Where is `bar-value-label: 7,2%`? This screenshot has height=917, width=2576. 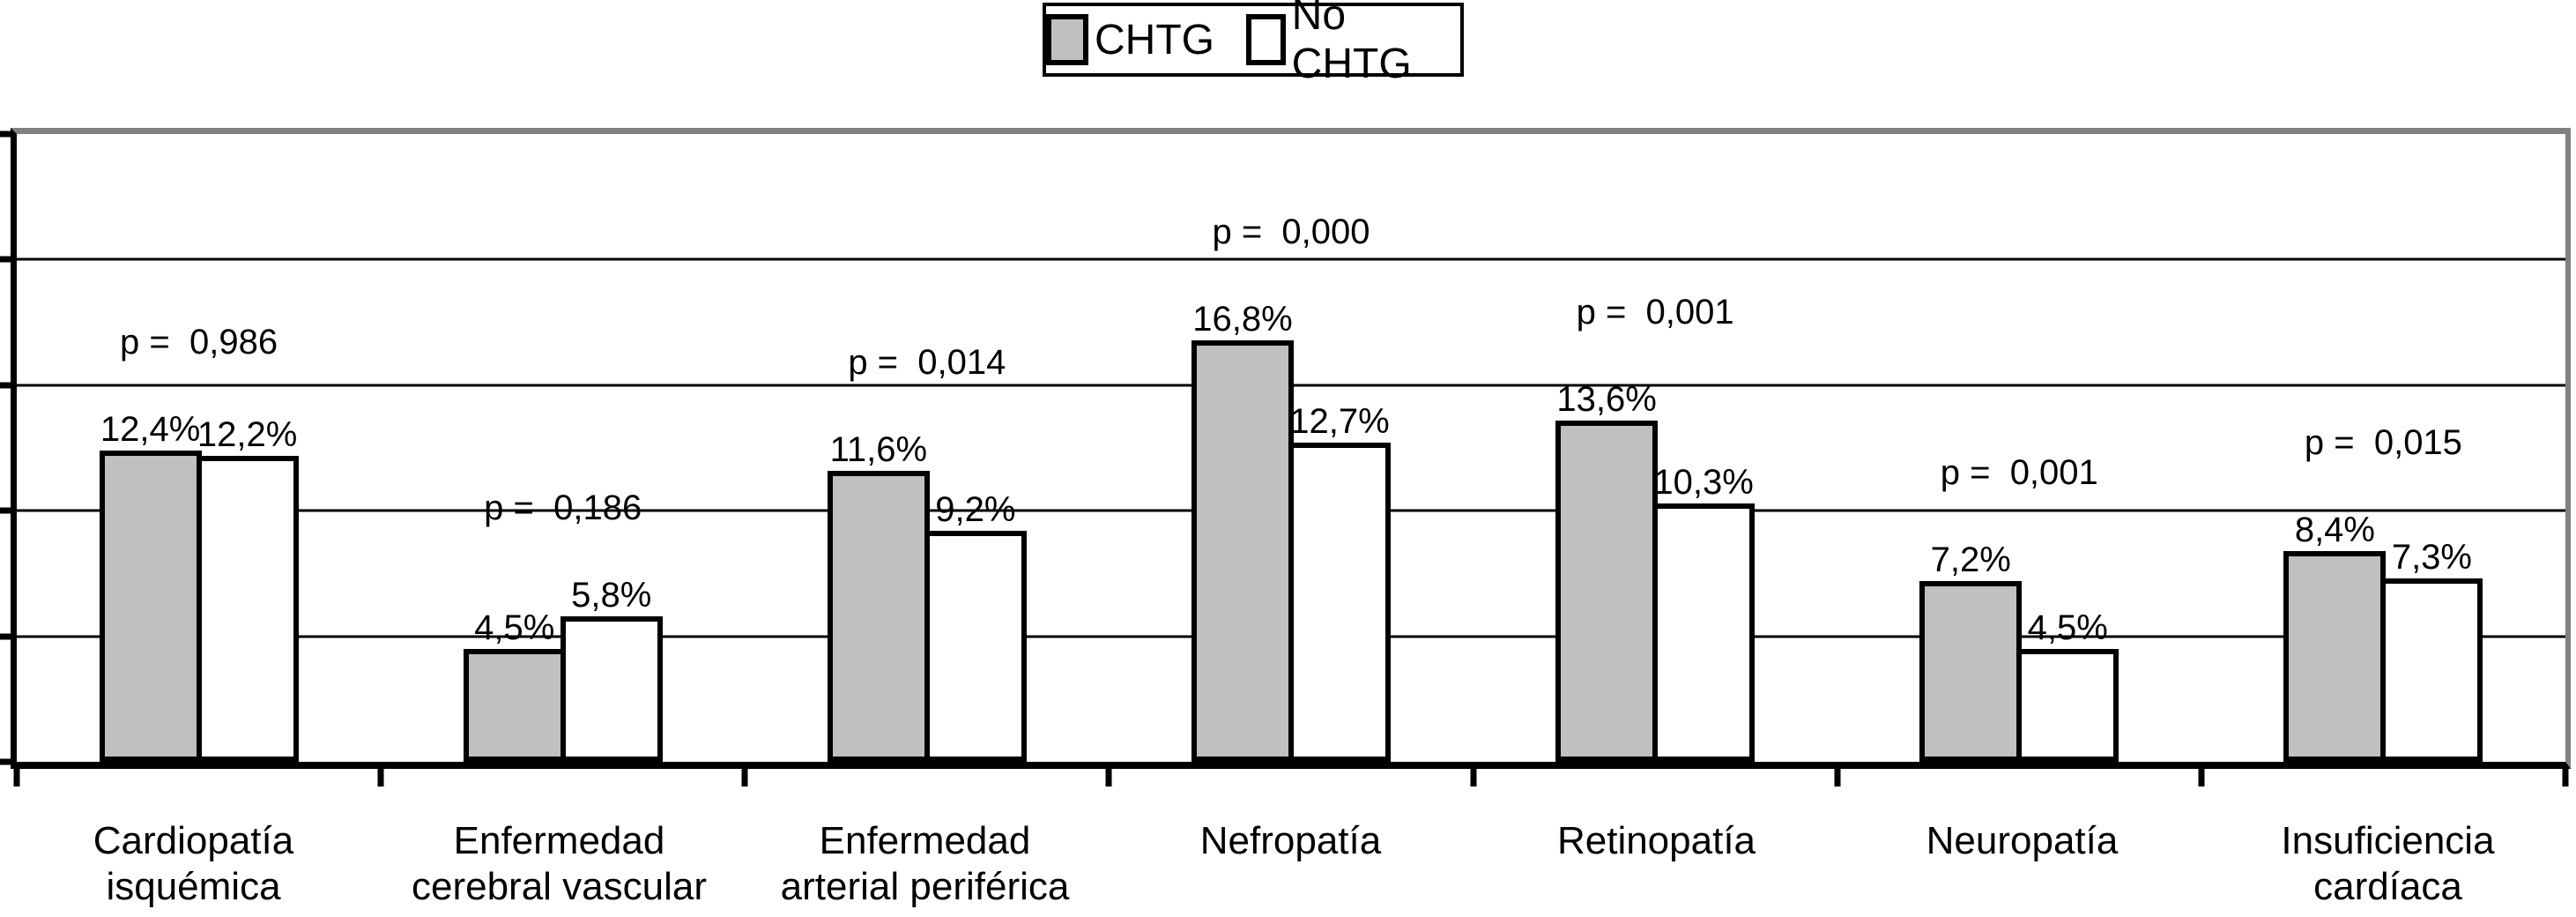 bar-value-label: 7,2% is located at coordinates (1970, 559).